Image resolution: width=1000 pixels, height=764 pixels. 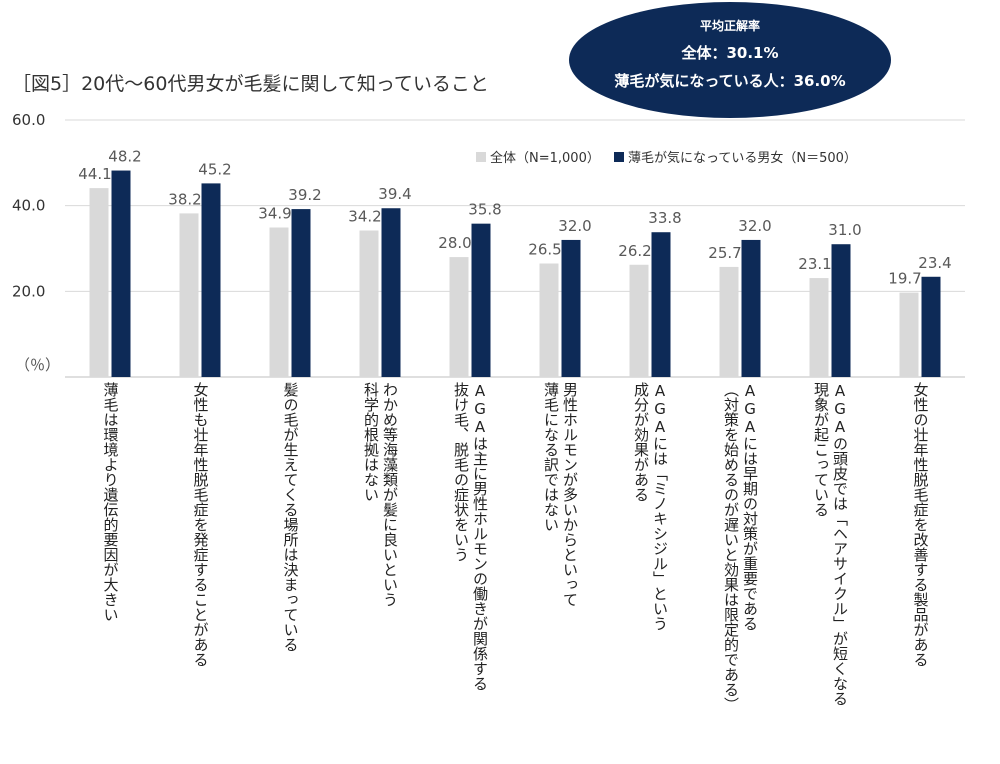 I want to click on x-tick-label: 薄毛は環境より遺伝的要因が大きい, so click(x=110, y=502).